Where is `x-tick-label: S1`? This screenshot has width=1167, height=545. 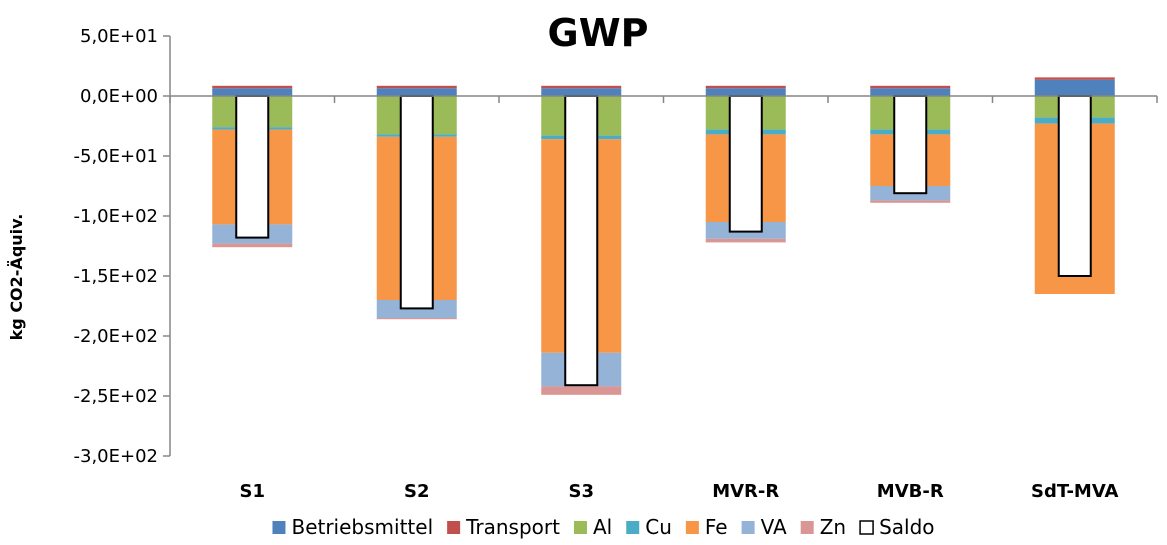
x-tick-label: S1 is located at coordinates (253, 491).